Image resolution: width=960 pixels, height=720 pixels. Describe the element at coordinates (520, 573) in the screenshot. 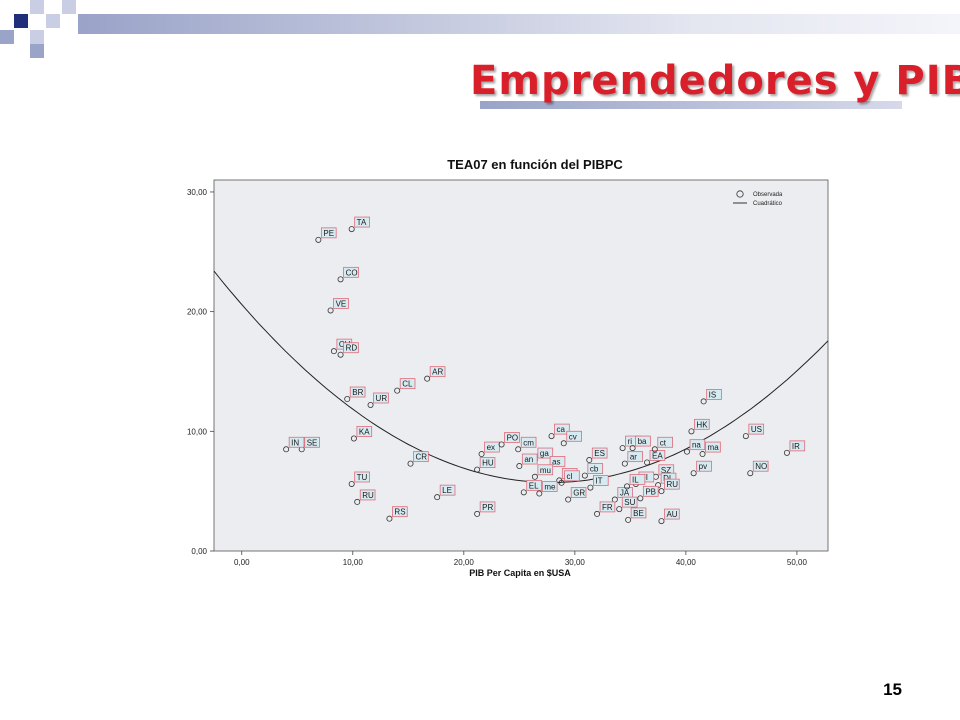

I see `x-axis-label: PIB Per Capita en $USA` at that location.